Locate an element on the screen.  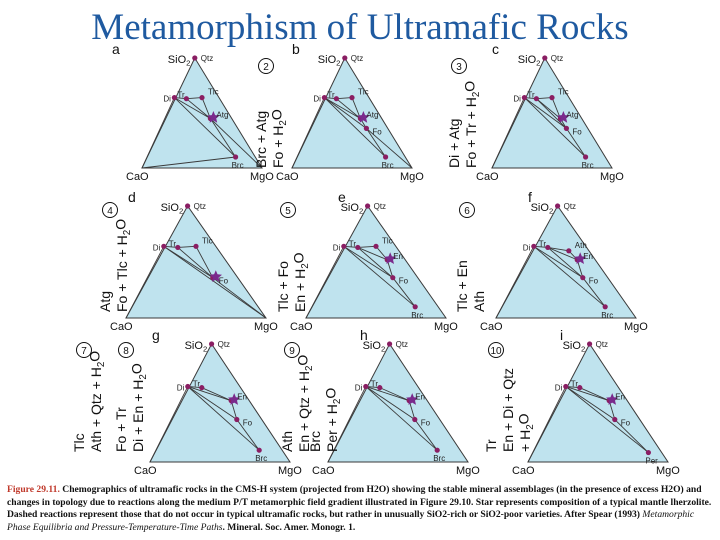
reaction-3: 3 Di + Atg Fo + Tr + H2O is located at coordinates (464, 113).